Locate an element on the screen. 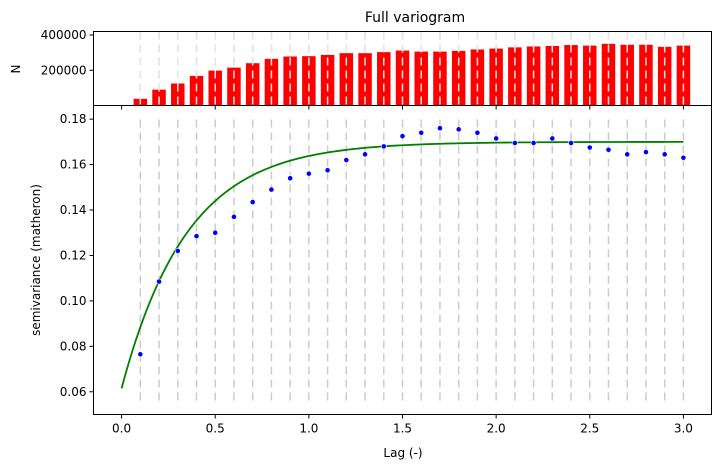  x-tick-label: 3.0 is located at coordinates (683, 429).